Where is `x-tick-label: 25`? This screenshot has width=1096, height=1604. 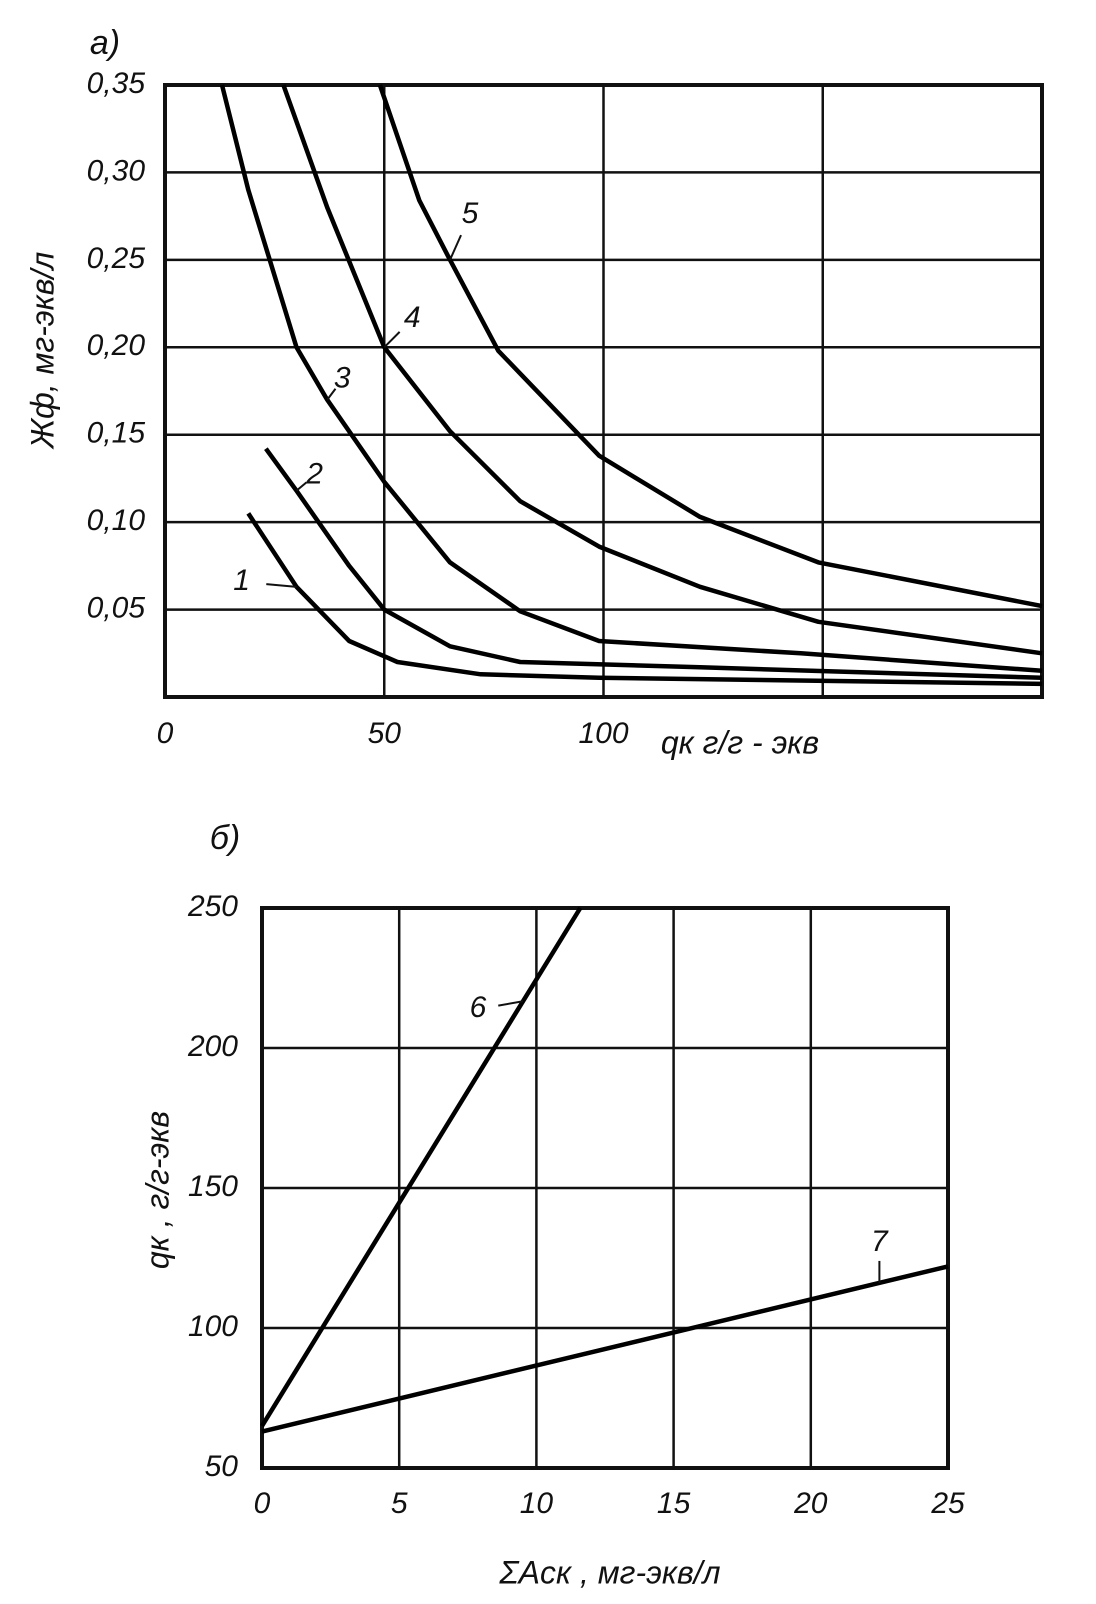 x-tick-label: 25 is located at coordinates (947, 1503).